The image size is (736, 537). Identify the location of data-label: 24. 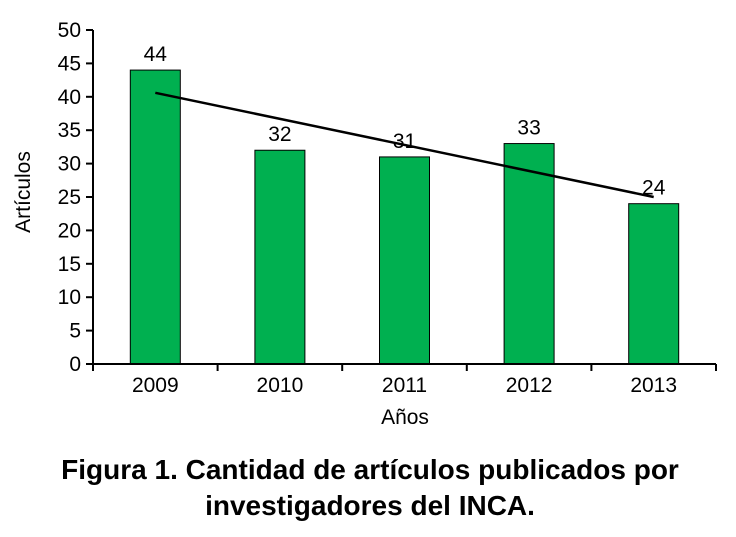
(654, 188).